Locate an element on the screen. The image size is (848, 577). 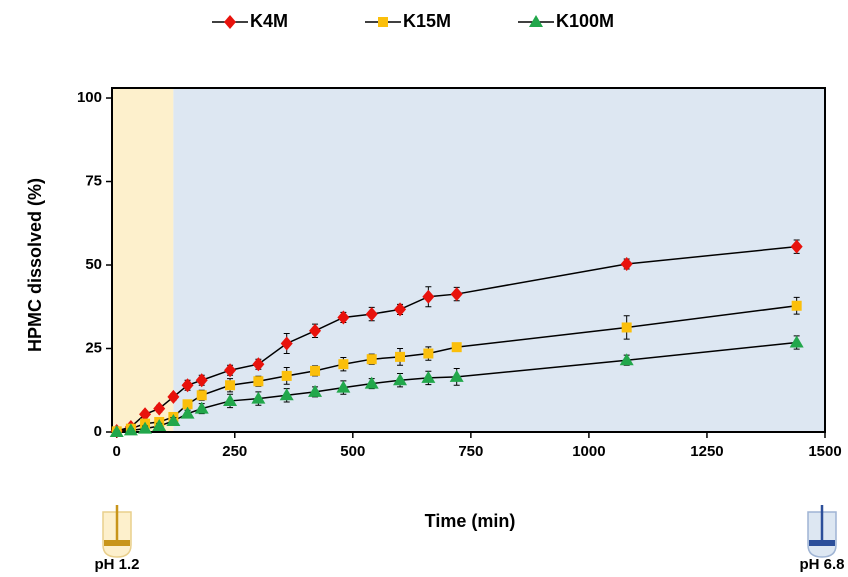
y-tick-label: 100 is located at coordinates (89, 97).